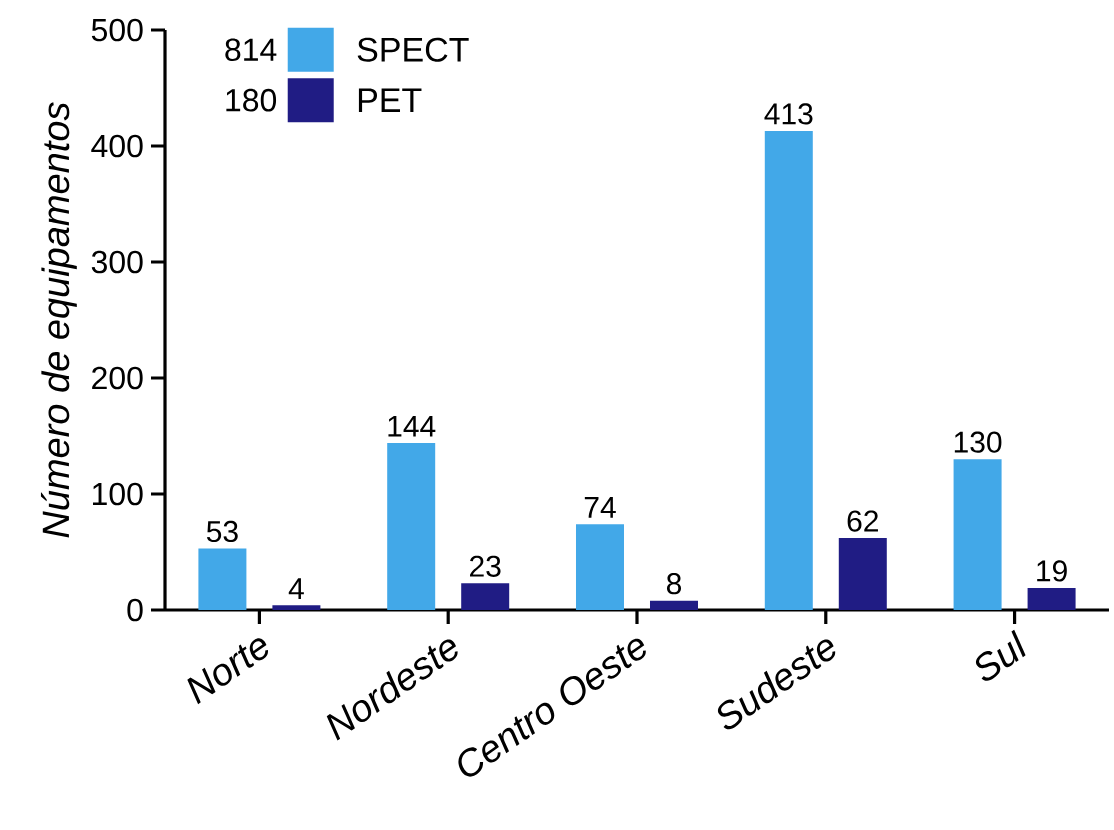 Image resolution: width=1114 pixels, height=830 pixels. I want to click on y-tick-label: 500, so click(117, 30).